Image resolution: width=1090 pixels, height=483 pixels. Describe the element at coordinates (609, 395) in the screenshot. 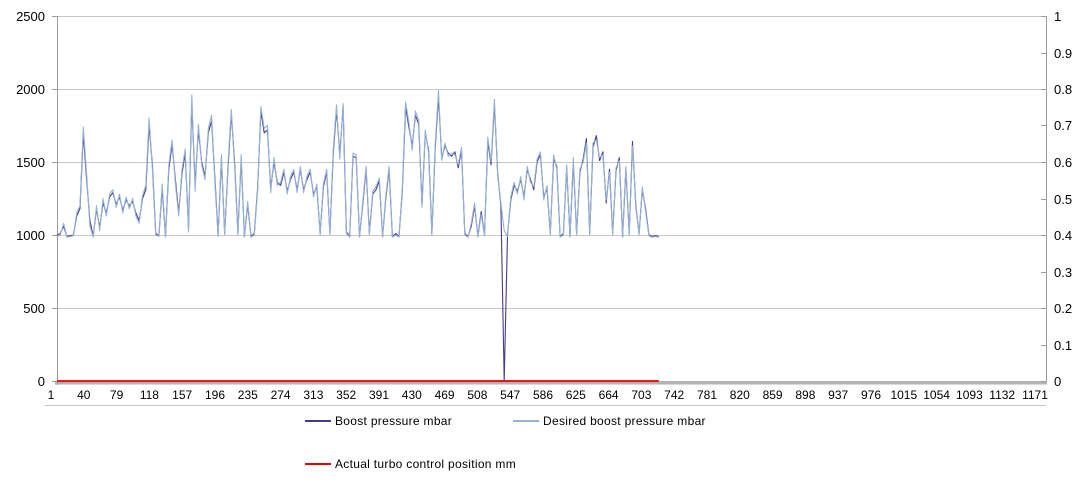

I see `x-axis-tick-label: 664` at that location.